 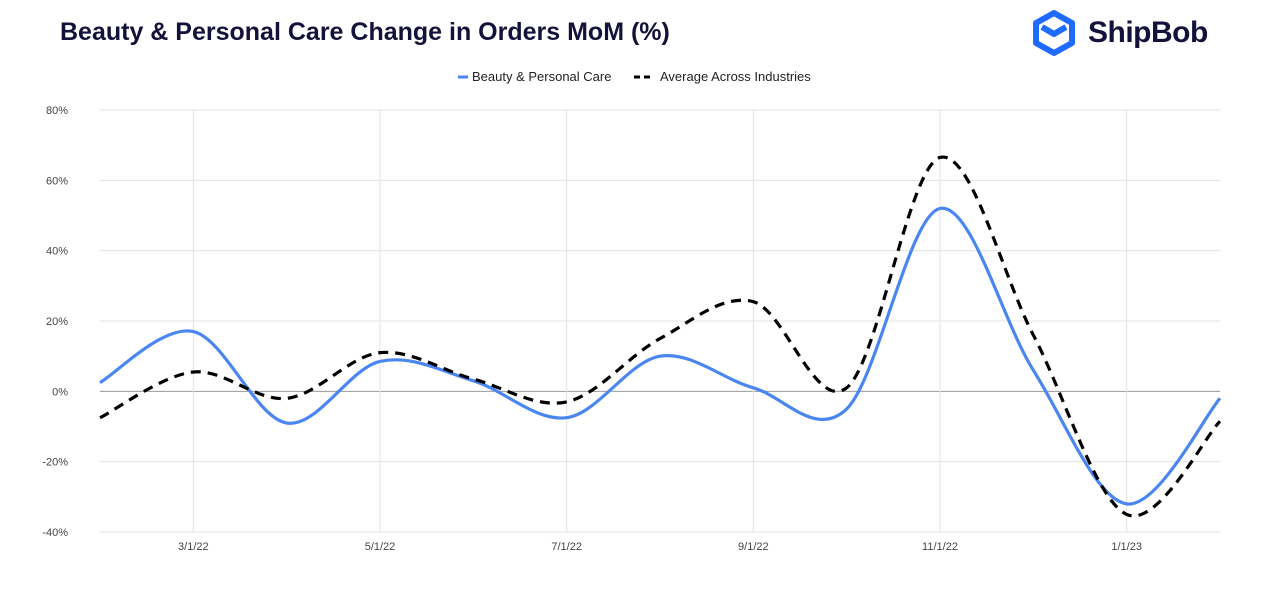 What do you see at coordinates (566, 547) in the screenshot?
I see `x-tick-label: 7/1/22` at bounding box center [566, 547].